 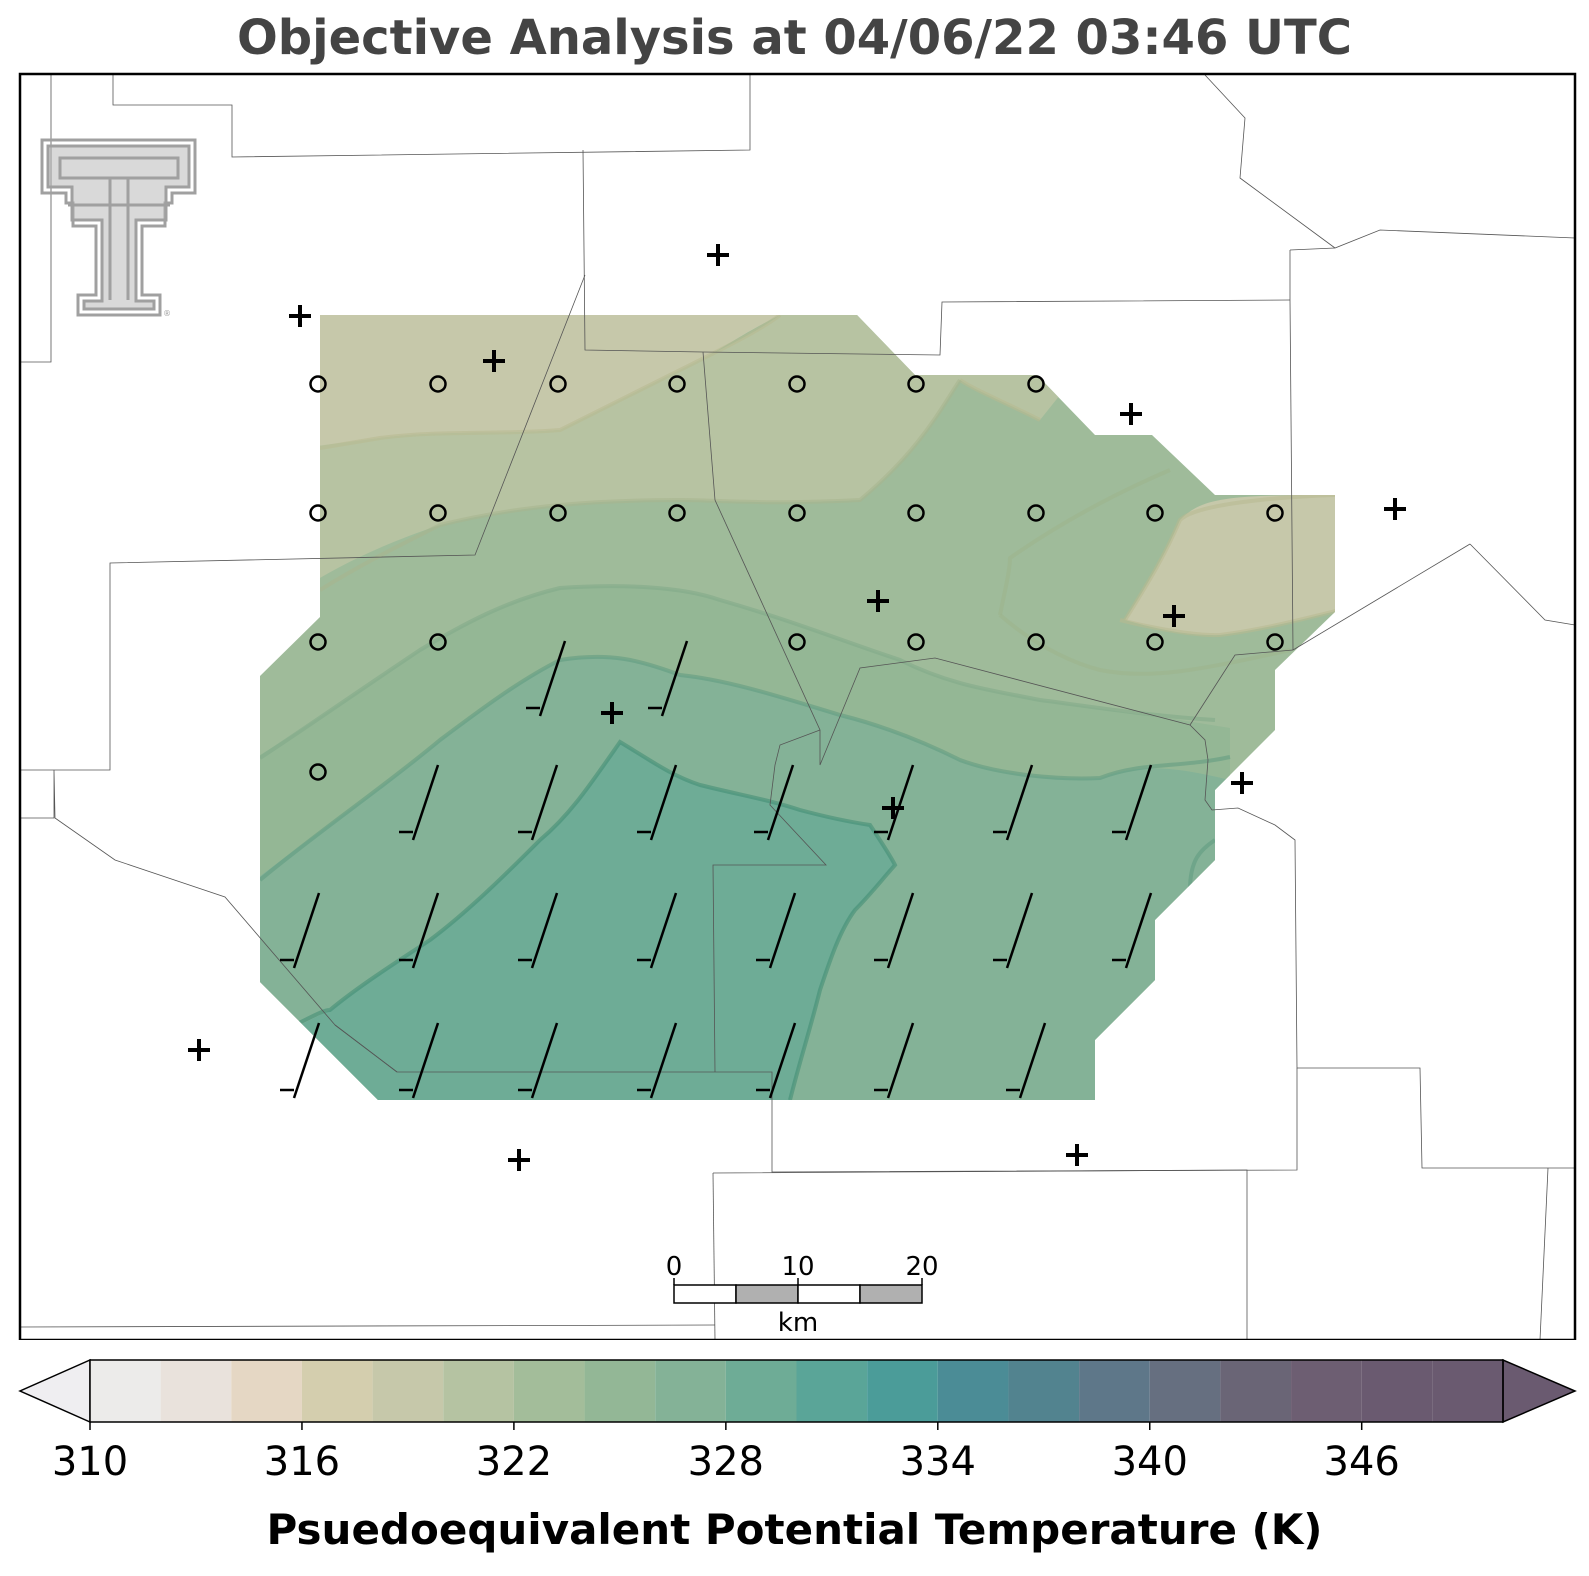 What do you see at coordinates (90, 1462) in the screenshot?
I see `colorbar-tick-label: 310` at bounding box center [90, 1462].